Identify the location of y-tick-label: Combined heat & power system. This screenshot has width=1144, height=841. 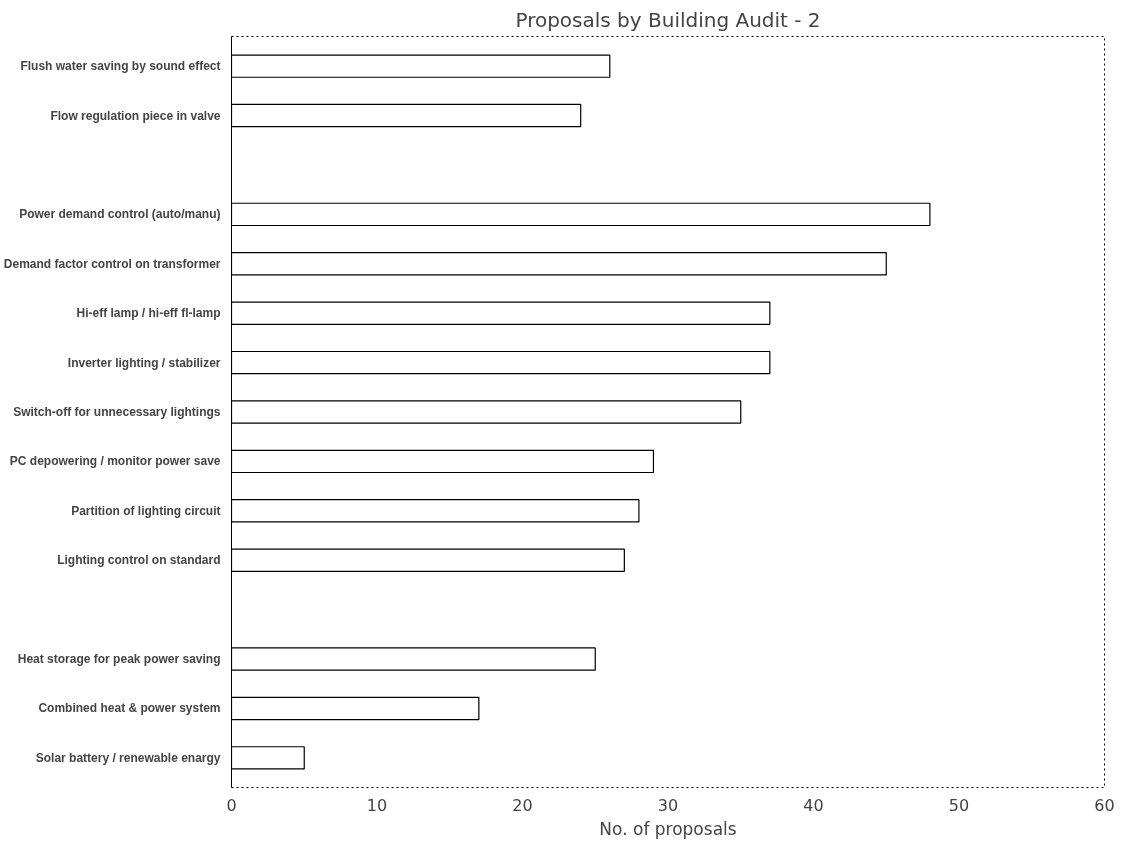
(129, 708).